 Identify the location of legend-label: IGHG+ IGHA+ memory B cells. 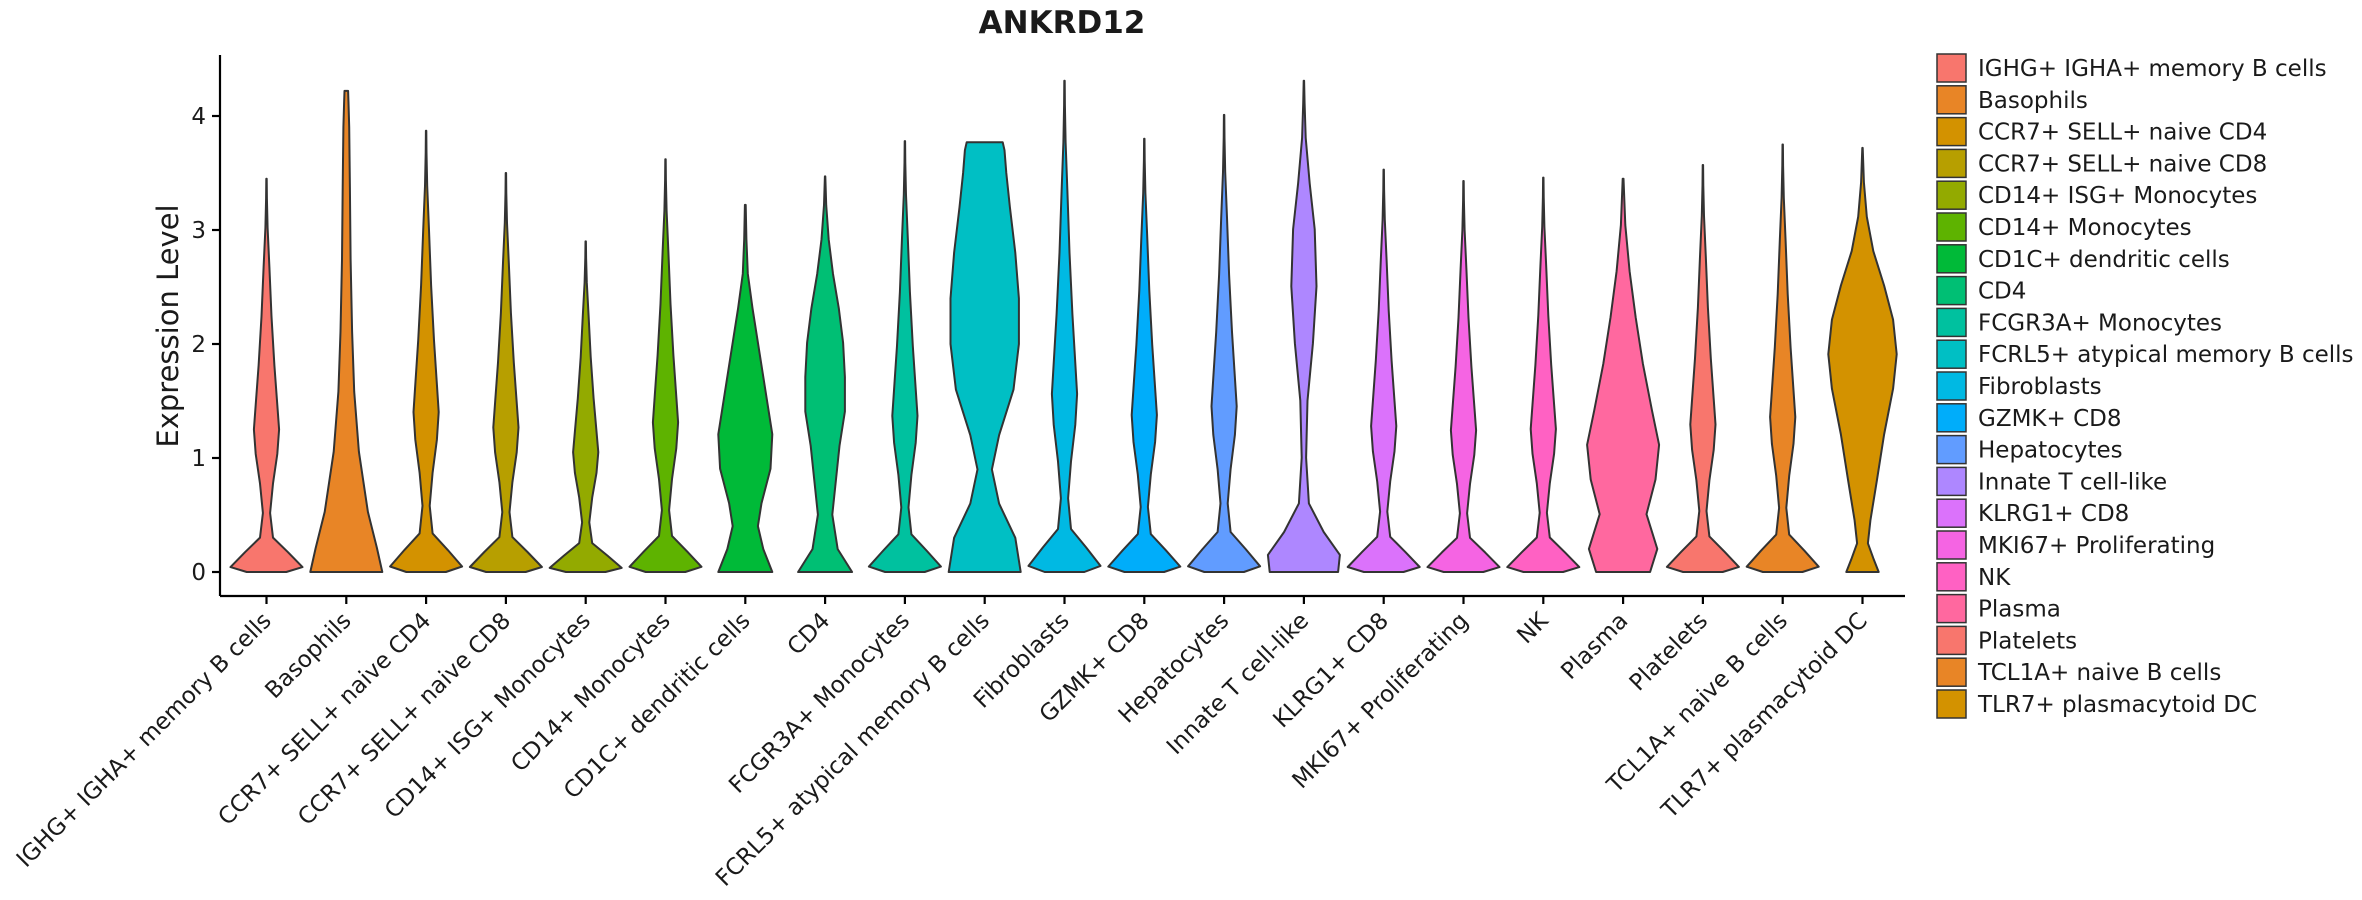
(2152, 69).